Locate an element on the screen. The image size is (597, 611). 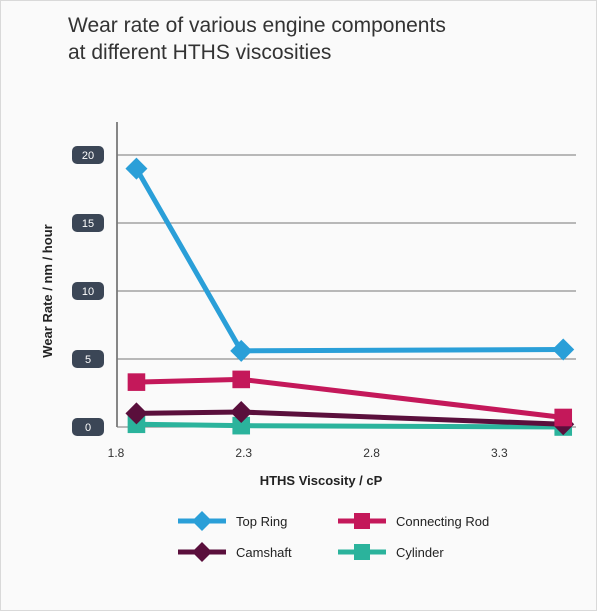
y-tick-label: 15 is located at coordinates (88, 224).